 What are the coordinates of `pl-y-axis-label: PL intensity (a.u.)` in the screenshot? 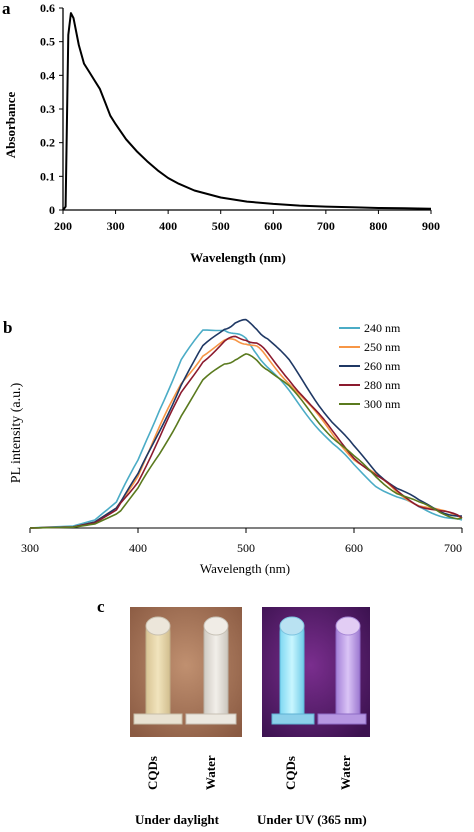 It's located at (16, 432).